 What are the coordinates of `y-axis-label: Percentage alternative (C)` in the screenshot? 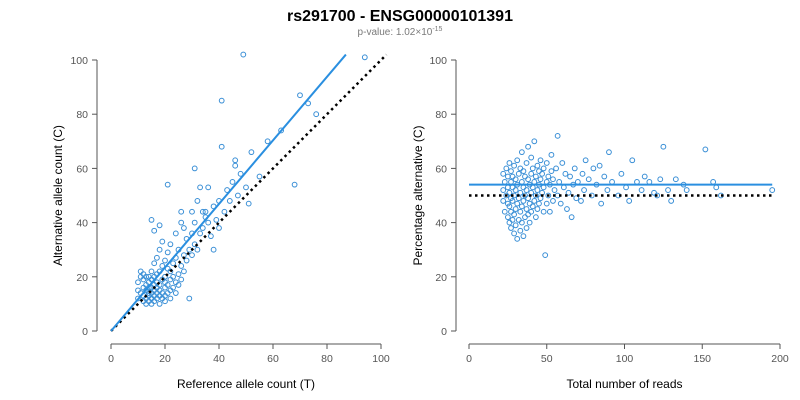 It's located at (418, 195).